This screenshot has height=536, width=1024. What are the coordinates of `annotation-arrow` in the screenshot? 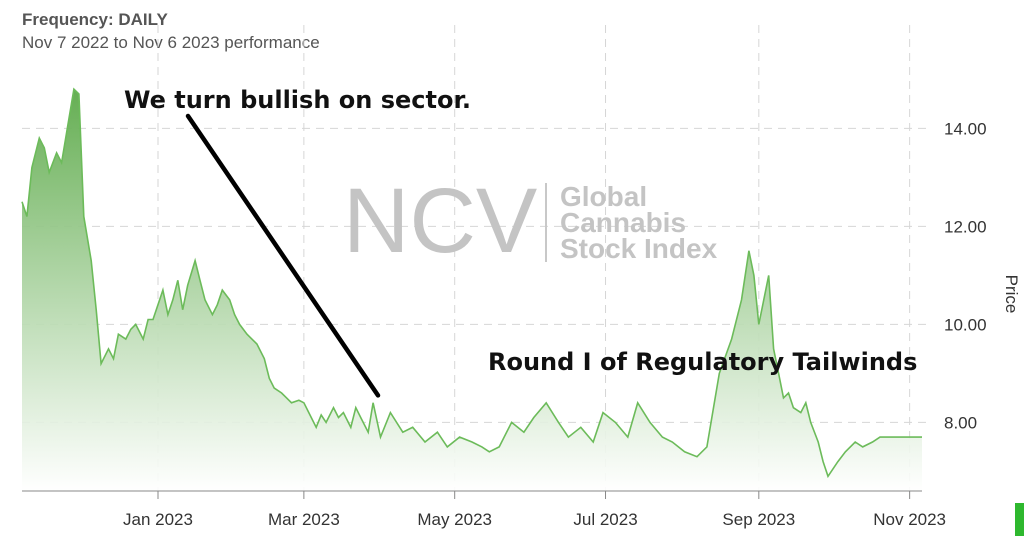 It's located at (283, 255).